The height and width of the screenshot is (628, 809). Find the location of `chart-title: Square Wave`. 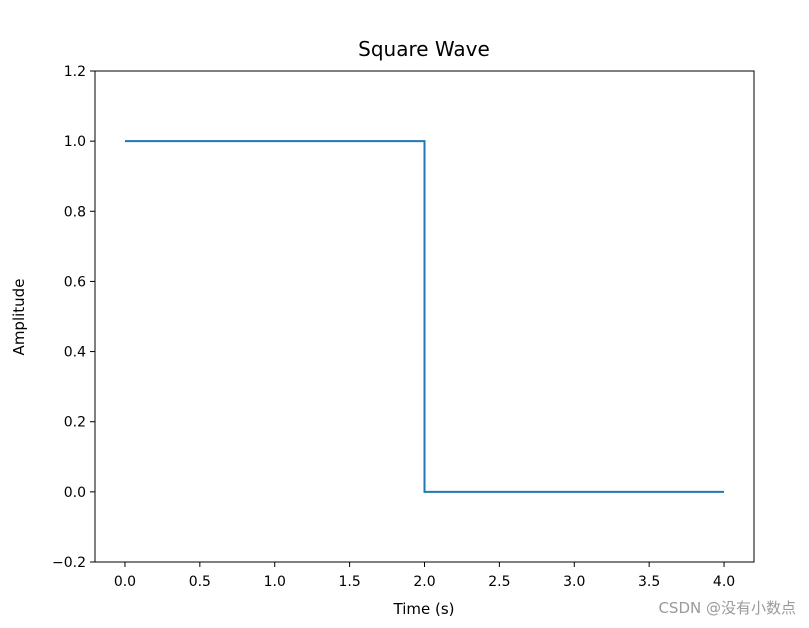

chart-title: Square Wave is located at coordinates (424, 49).